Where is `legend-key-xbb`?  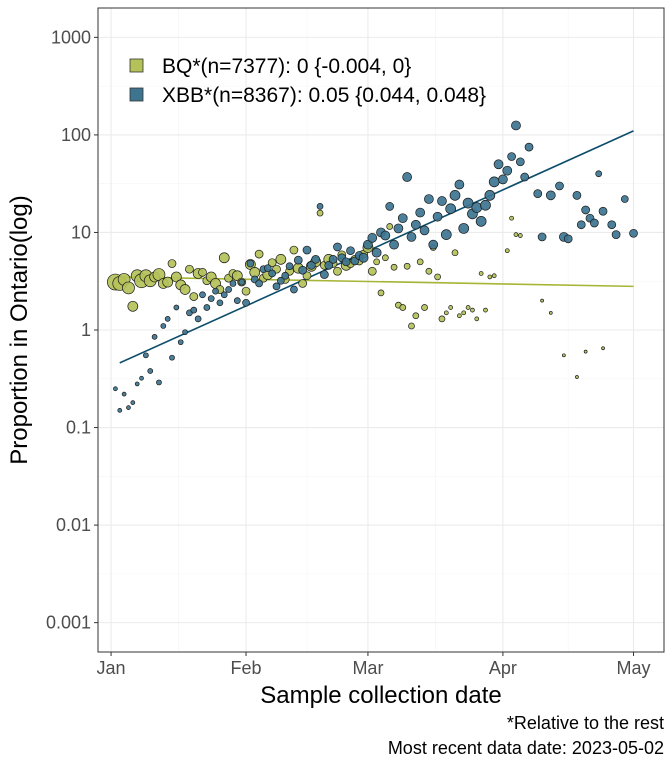 legend-key-xbb is located at coordinates (136, 94).